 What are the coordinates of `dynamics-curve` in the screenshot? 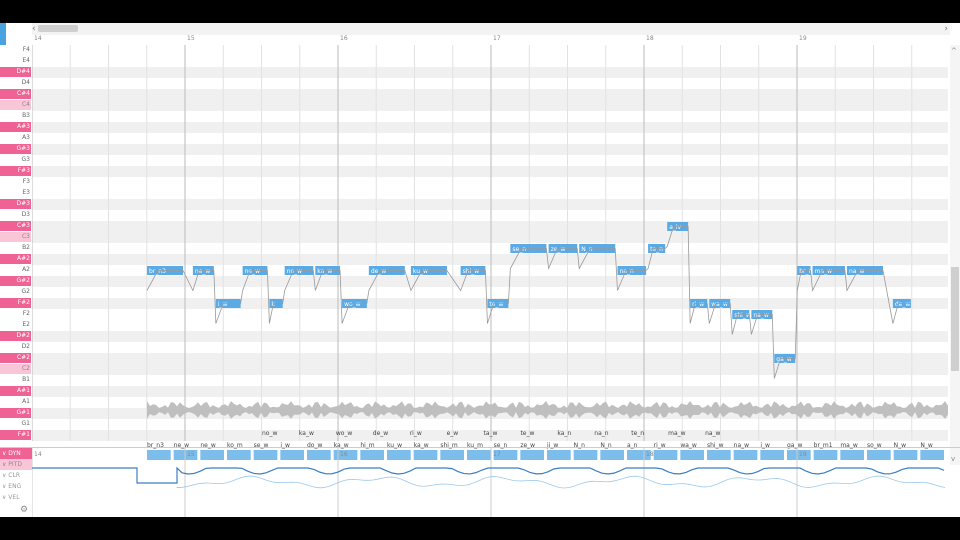 It's located at (488, 475).